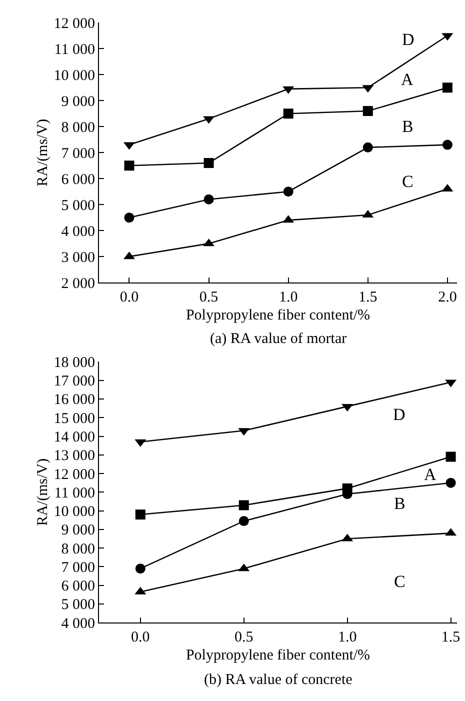  I want to click on y-tick-label: 16 000, so click(74, 400).